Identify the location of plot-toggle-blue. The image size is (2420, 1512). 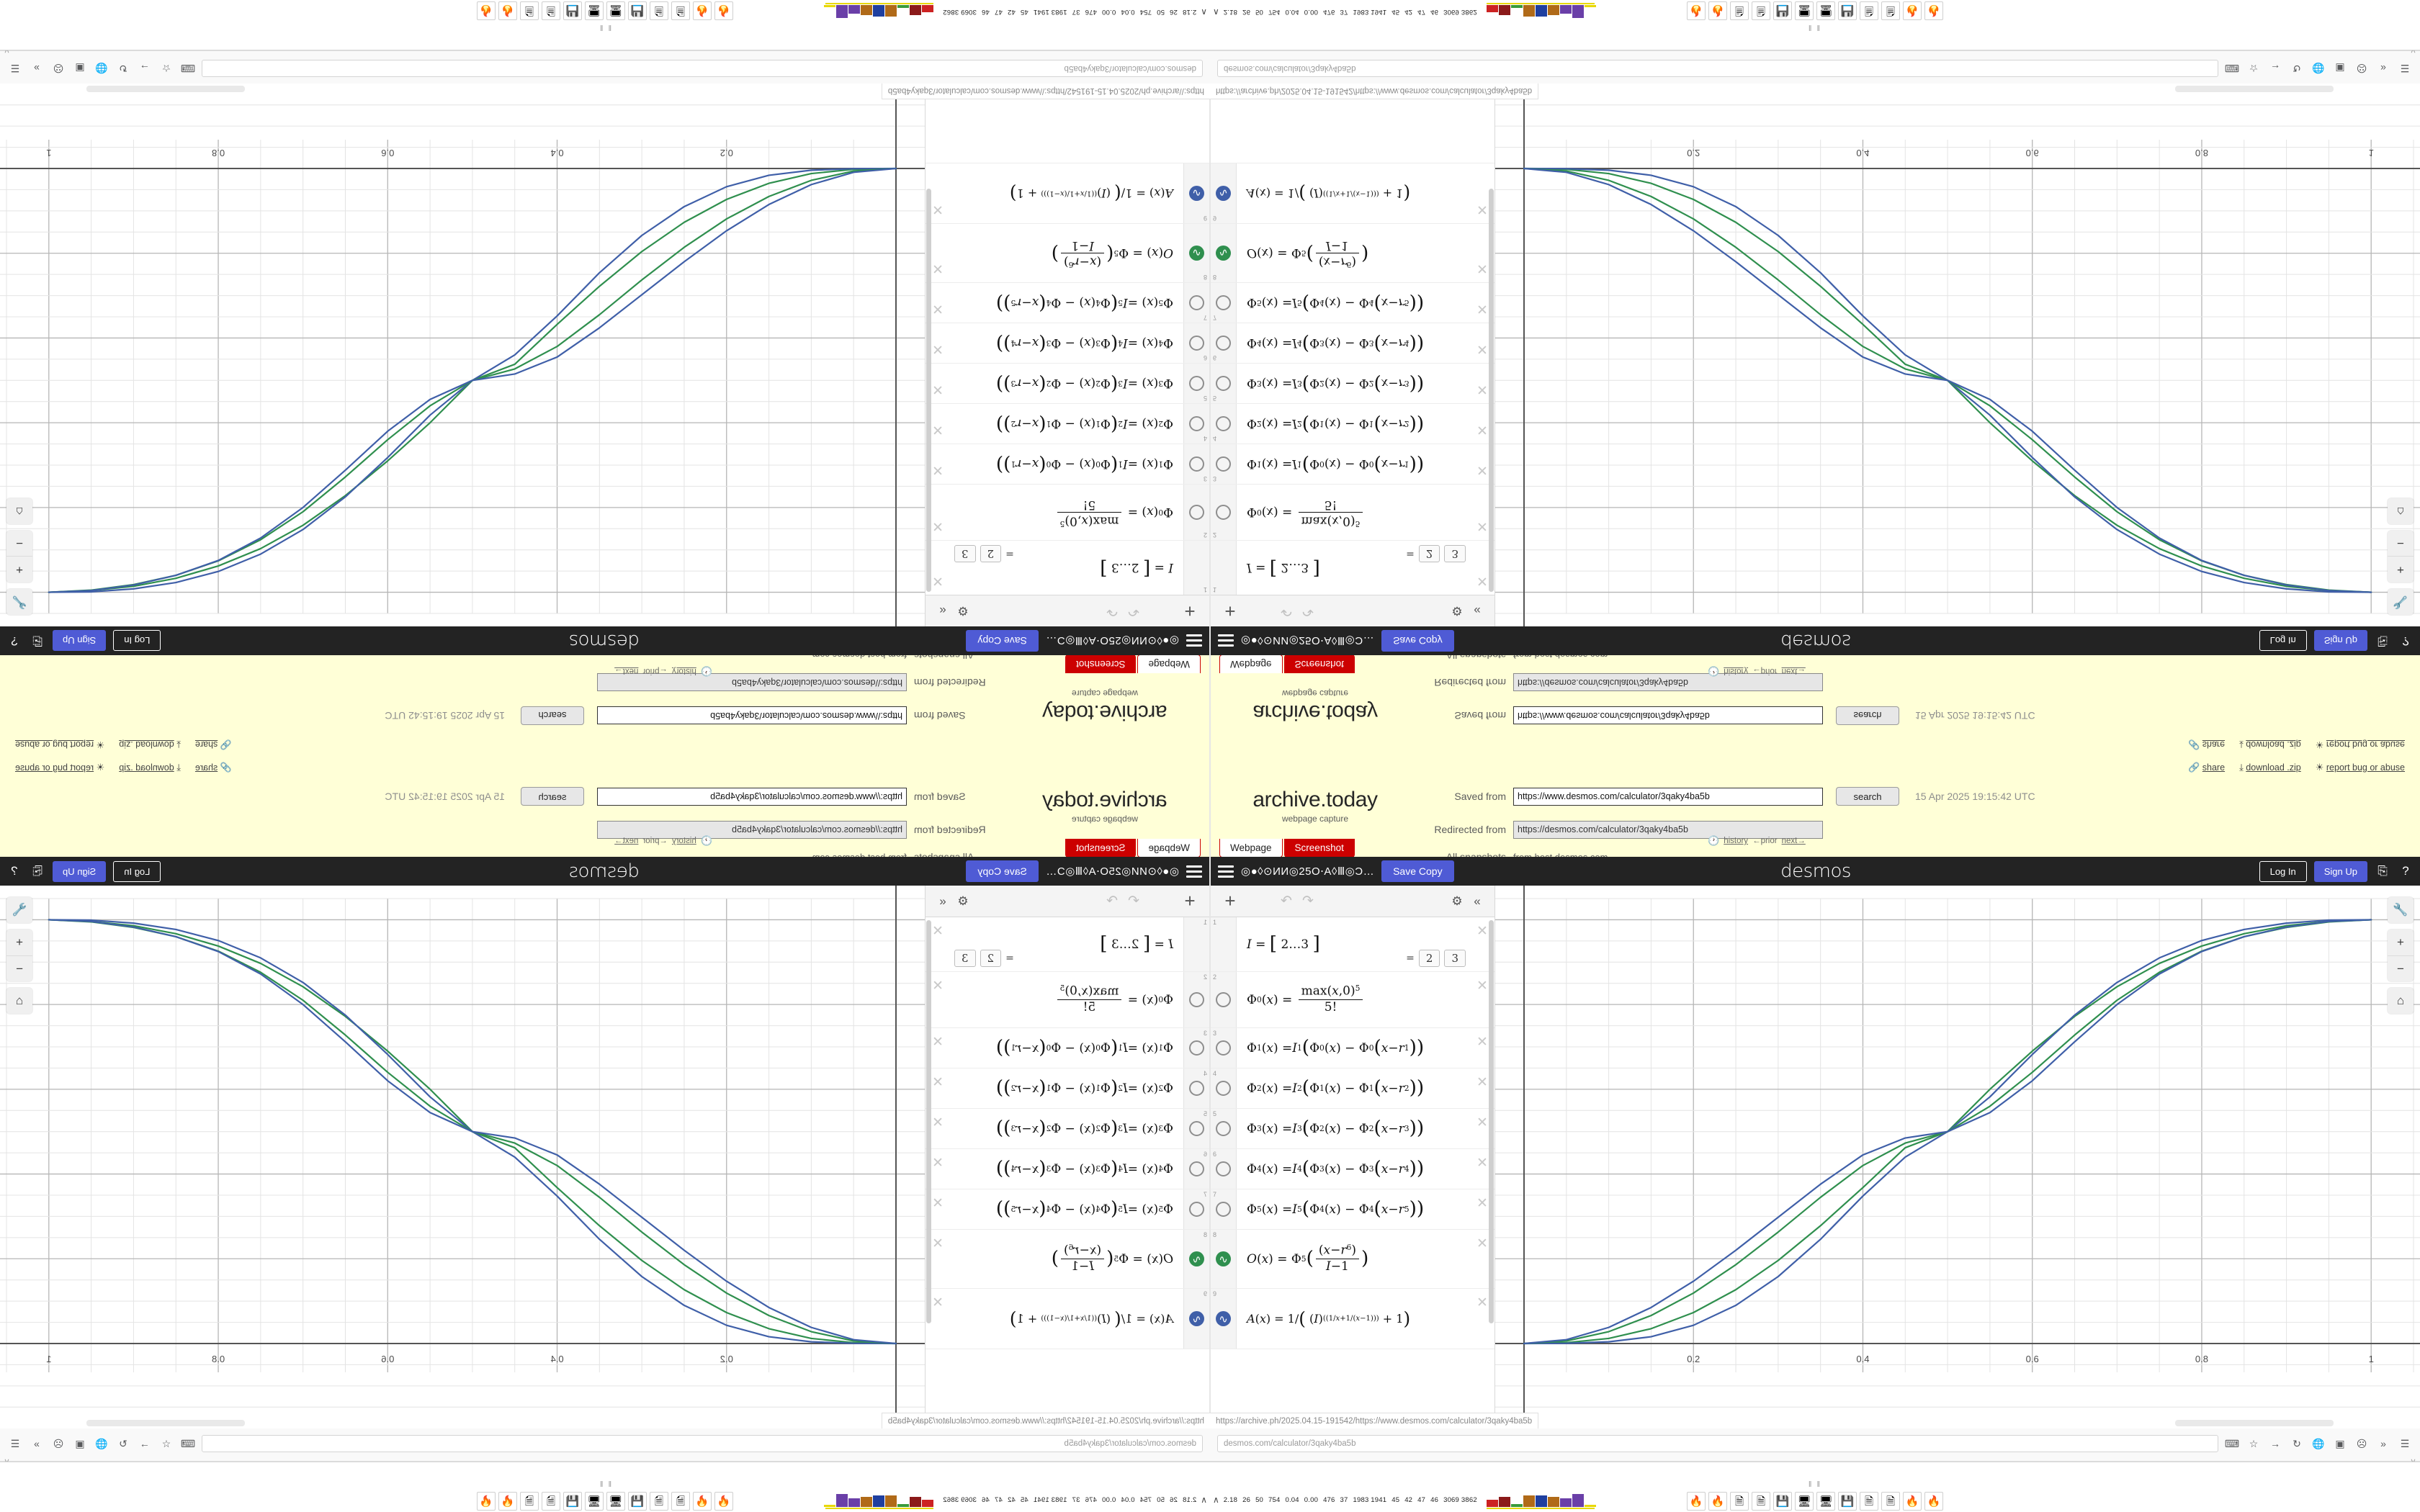
(1223, 193).